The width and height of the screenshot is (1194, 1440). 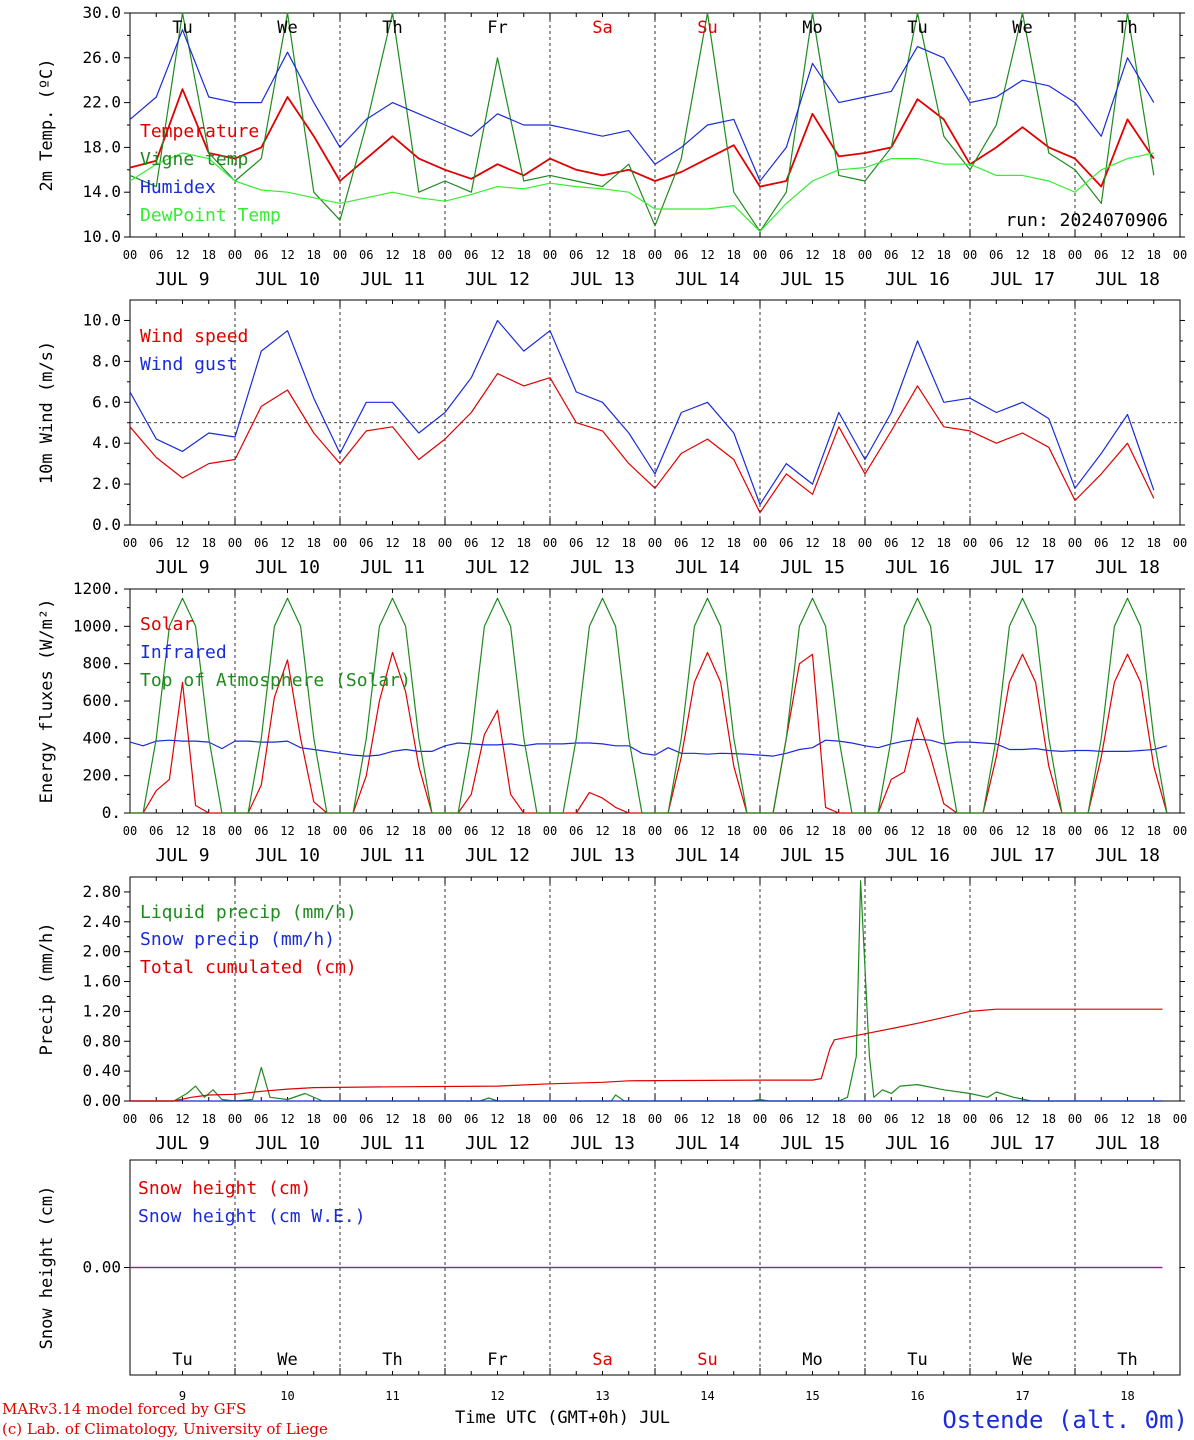 I want to click on weekday-label: Mo, so click(x=812, y=28).